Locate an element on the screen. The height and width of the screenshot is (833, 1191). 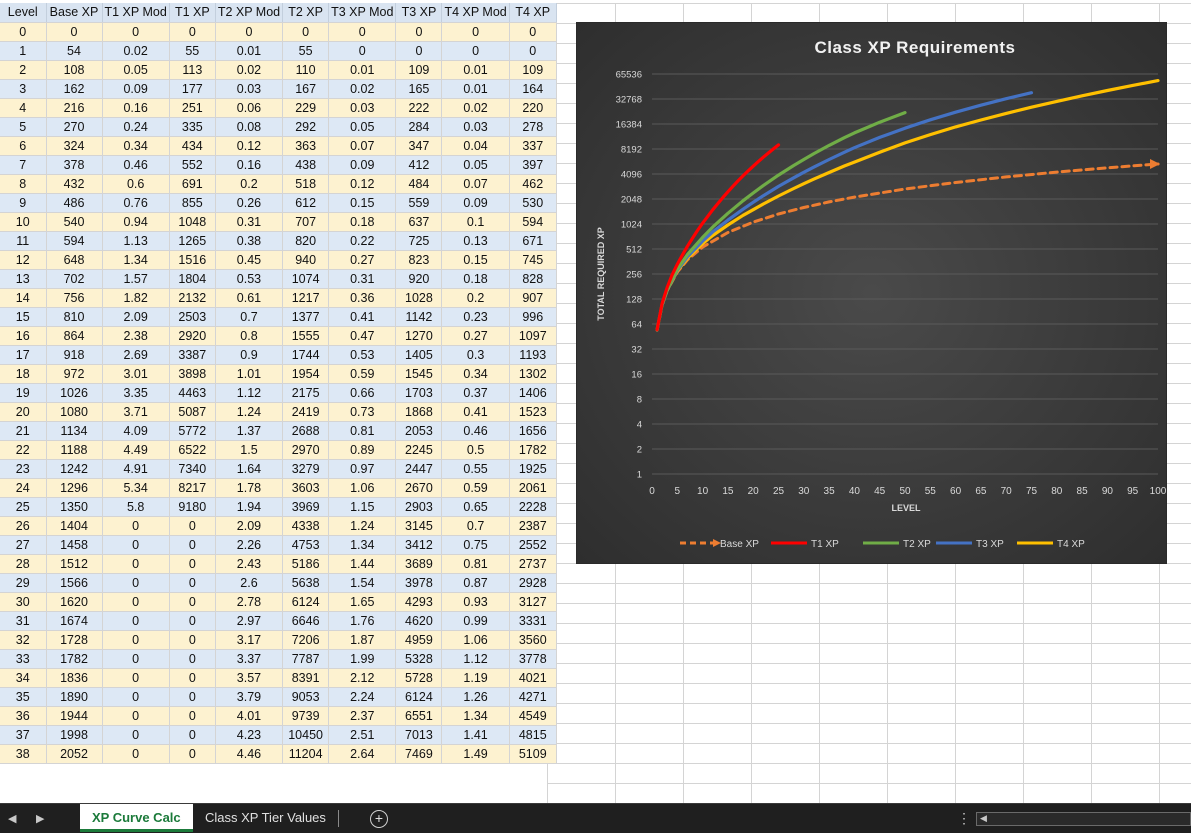
table-cell: 484 is located at coordinates (419, 184).